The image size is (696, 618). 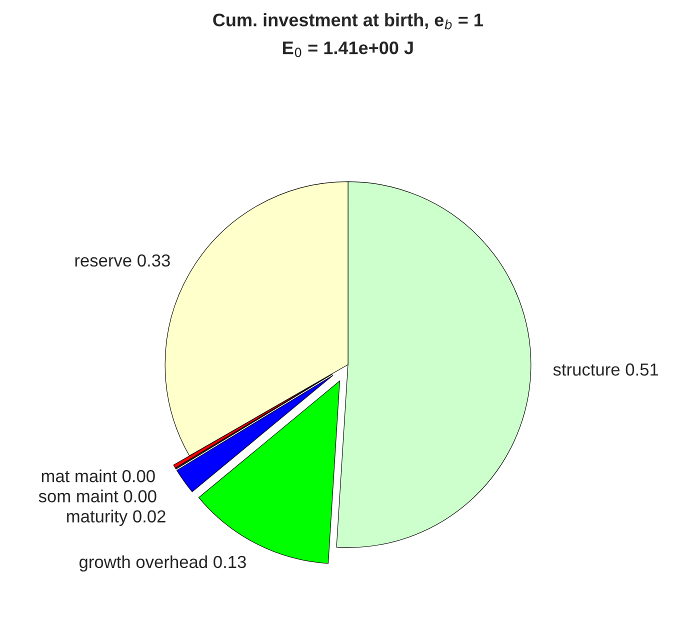 I want to click on slice-label: reserve 0.33, so click(x=122, y=260).